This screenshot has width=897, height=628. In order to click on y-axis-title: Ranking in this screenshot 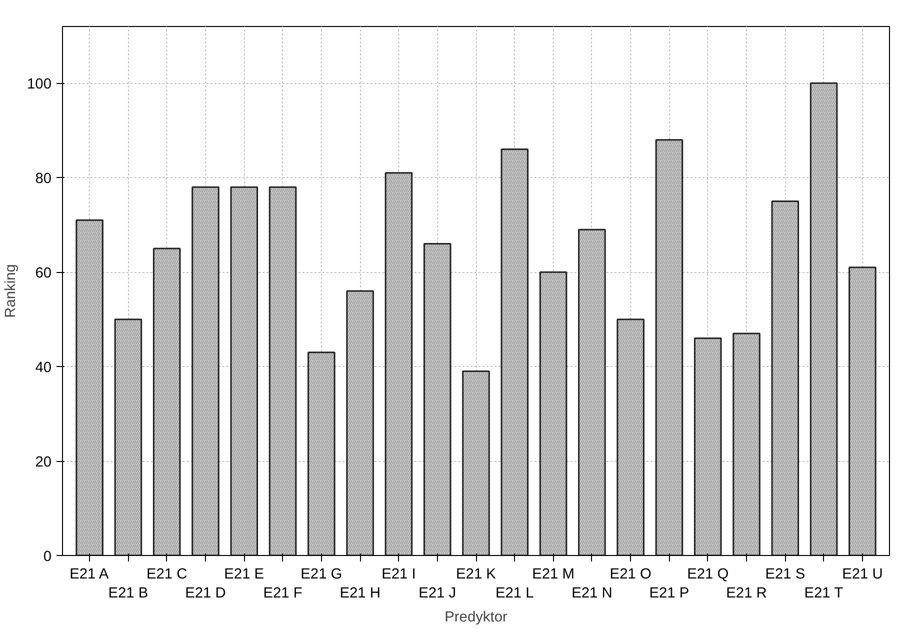, I will do `click(11, 291)`.